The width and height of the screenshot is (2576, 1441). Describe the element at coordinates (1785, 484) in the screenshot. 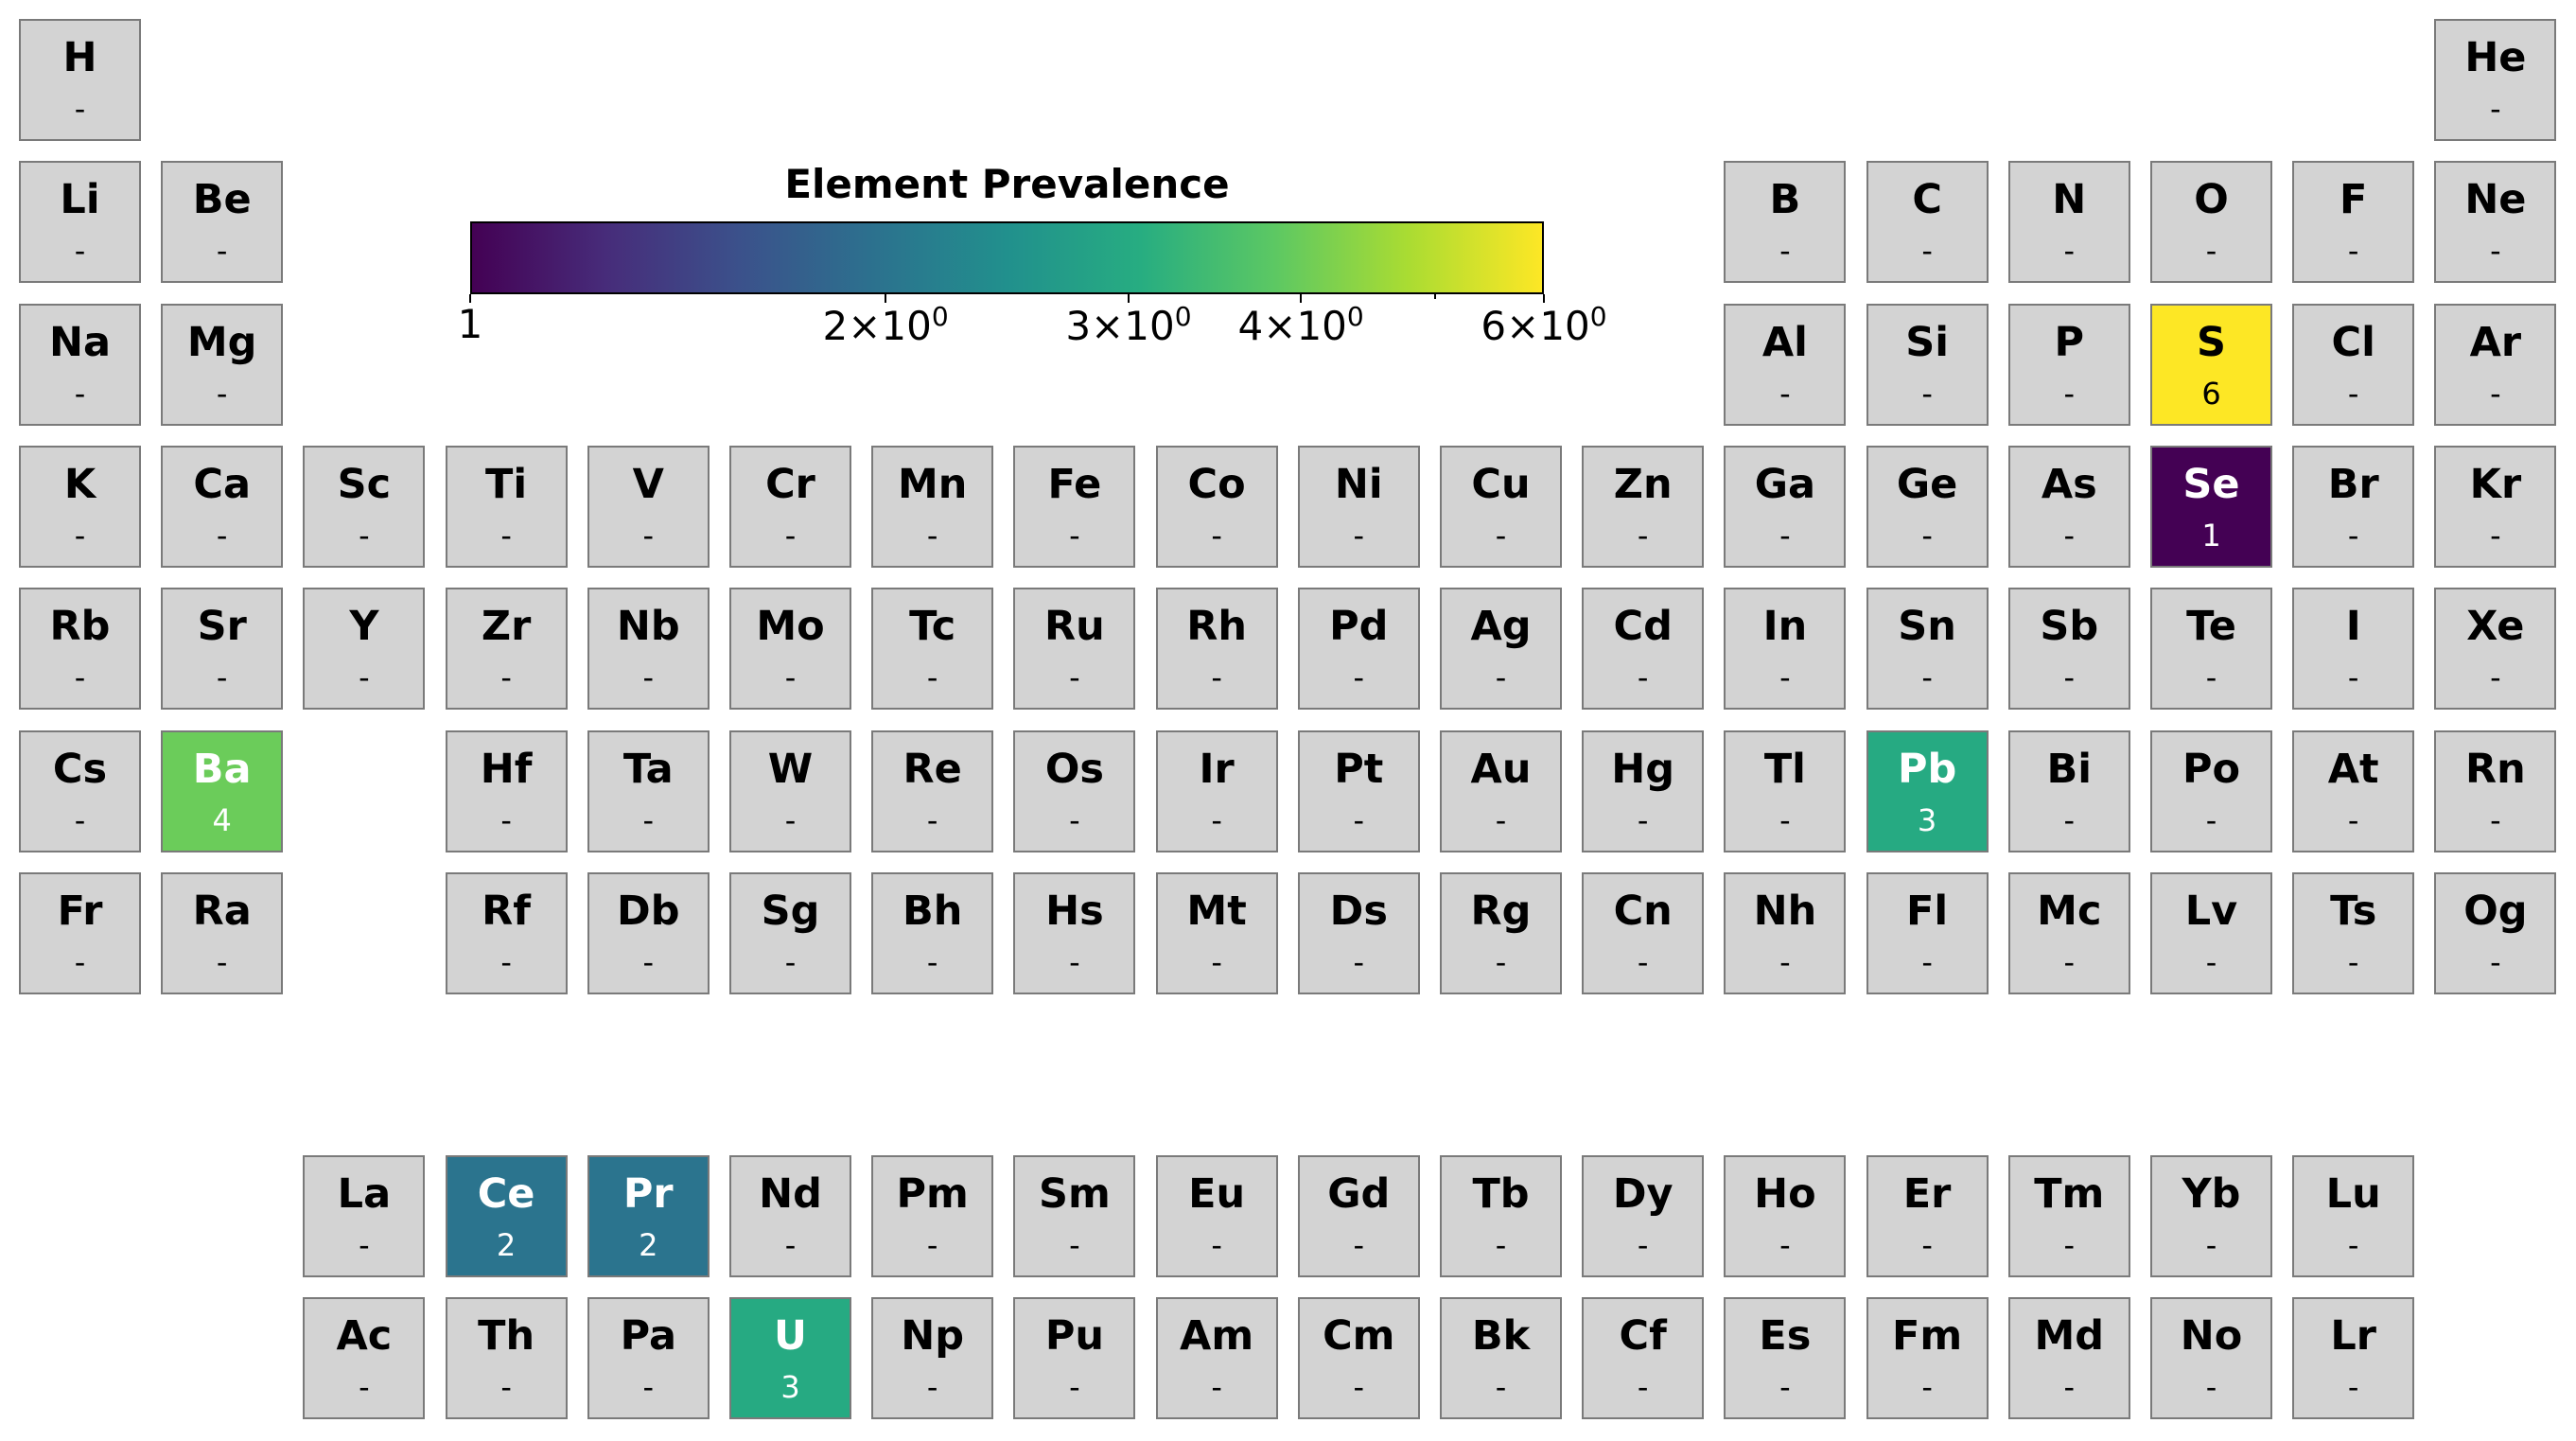

I see `element-symbol: Ga` at that location.